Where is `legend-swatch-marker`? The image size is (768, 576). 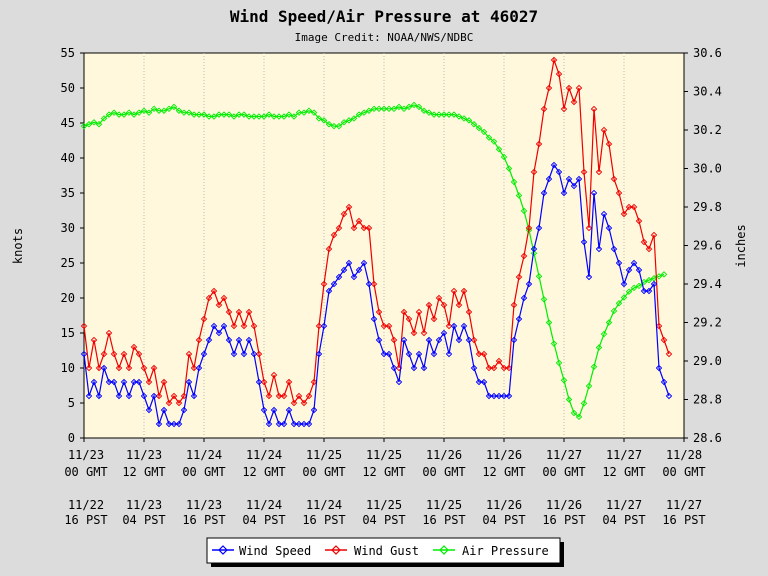
legend-swatch-marker is located at coordinates (336, 550).